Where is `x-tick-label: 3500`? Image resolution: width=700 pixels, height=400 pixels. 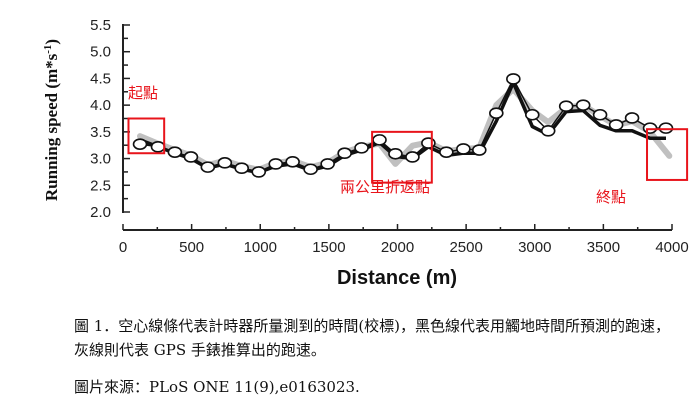 x-tick-label: 3500 is located at coordinates (603, 247).